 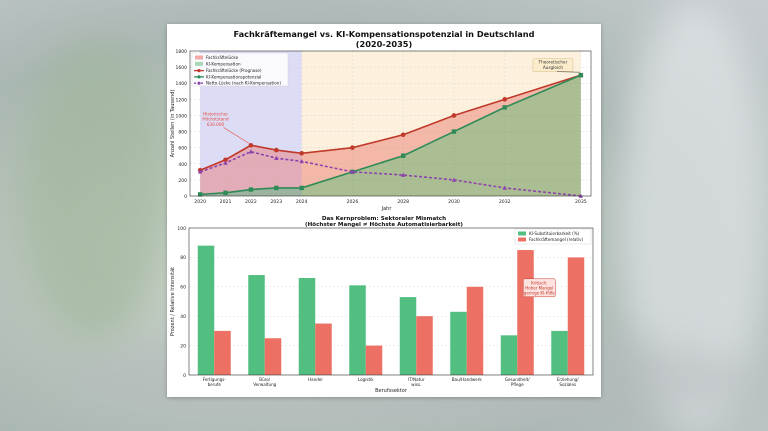 I want to click on annotation-text: Historischer, so click(x=215, y=113).